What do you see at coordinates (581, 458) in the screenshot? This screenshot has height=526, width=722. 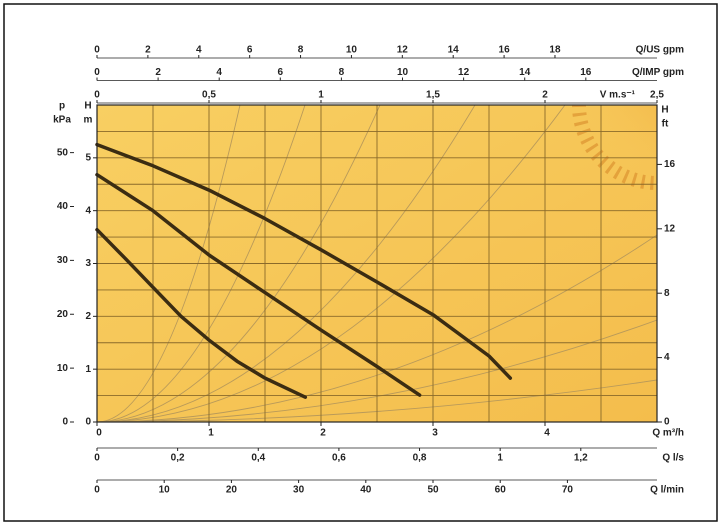 I see `axis-tick-label: 1,2` at bounding box center [581, 458].